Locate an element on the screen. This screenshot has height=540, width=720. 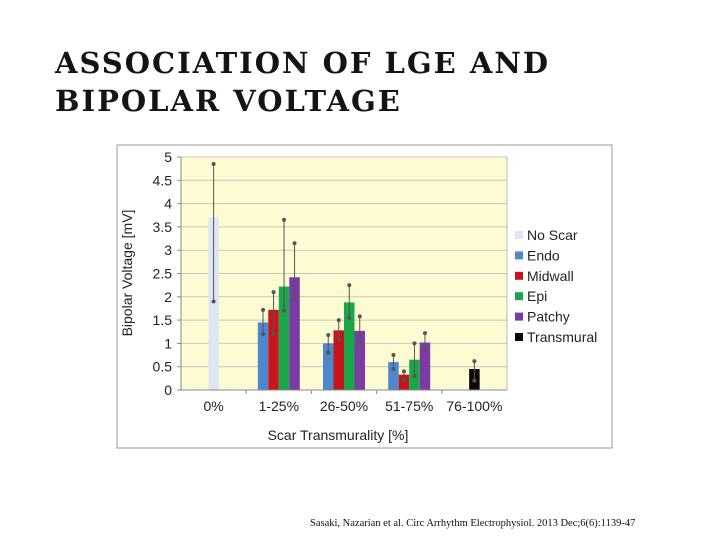
legend-swatch-endo is located at coordinates (519, 255).